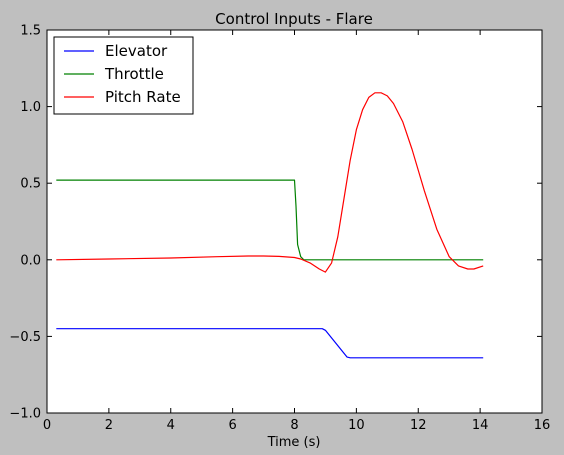 The height and width of the screenshot is (455, 564). I want to click on legend-label: Throttle, so click(134, 74).